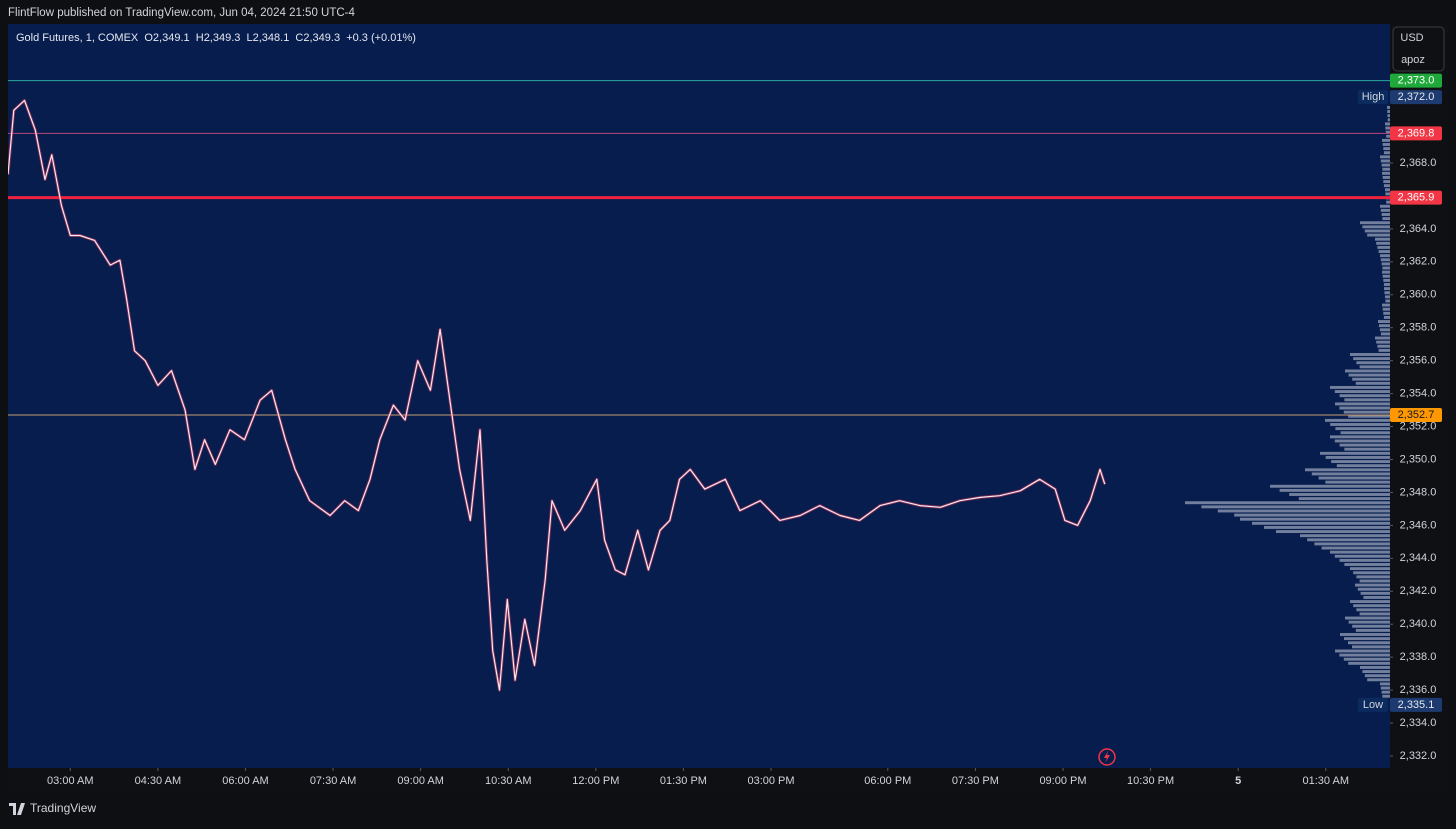  Describe the element at coordinates (1416, 198) in the screenshot. I see `price-tag-label: 2,365.9` at that location.